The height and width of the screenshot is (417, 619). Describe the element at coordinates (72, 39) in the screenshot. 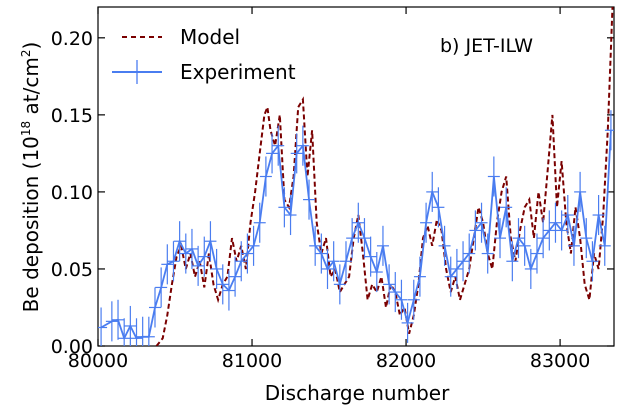

I see `y-tick-label: 0.20` at that location.